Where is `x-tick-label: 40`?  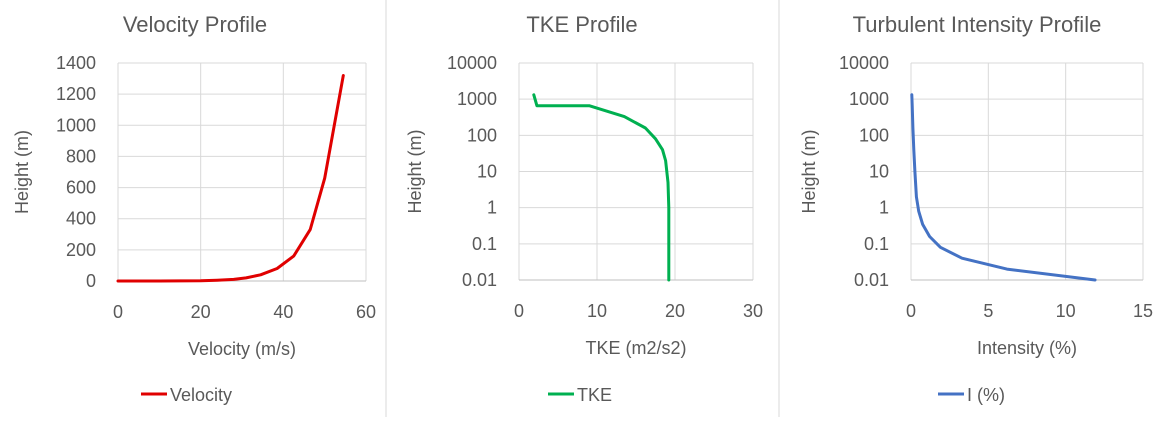 x-tick-label: 40 is located at coordinates (283, 312).